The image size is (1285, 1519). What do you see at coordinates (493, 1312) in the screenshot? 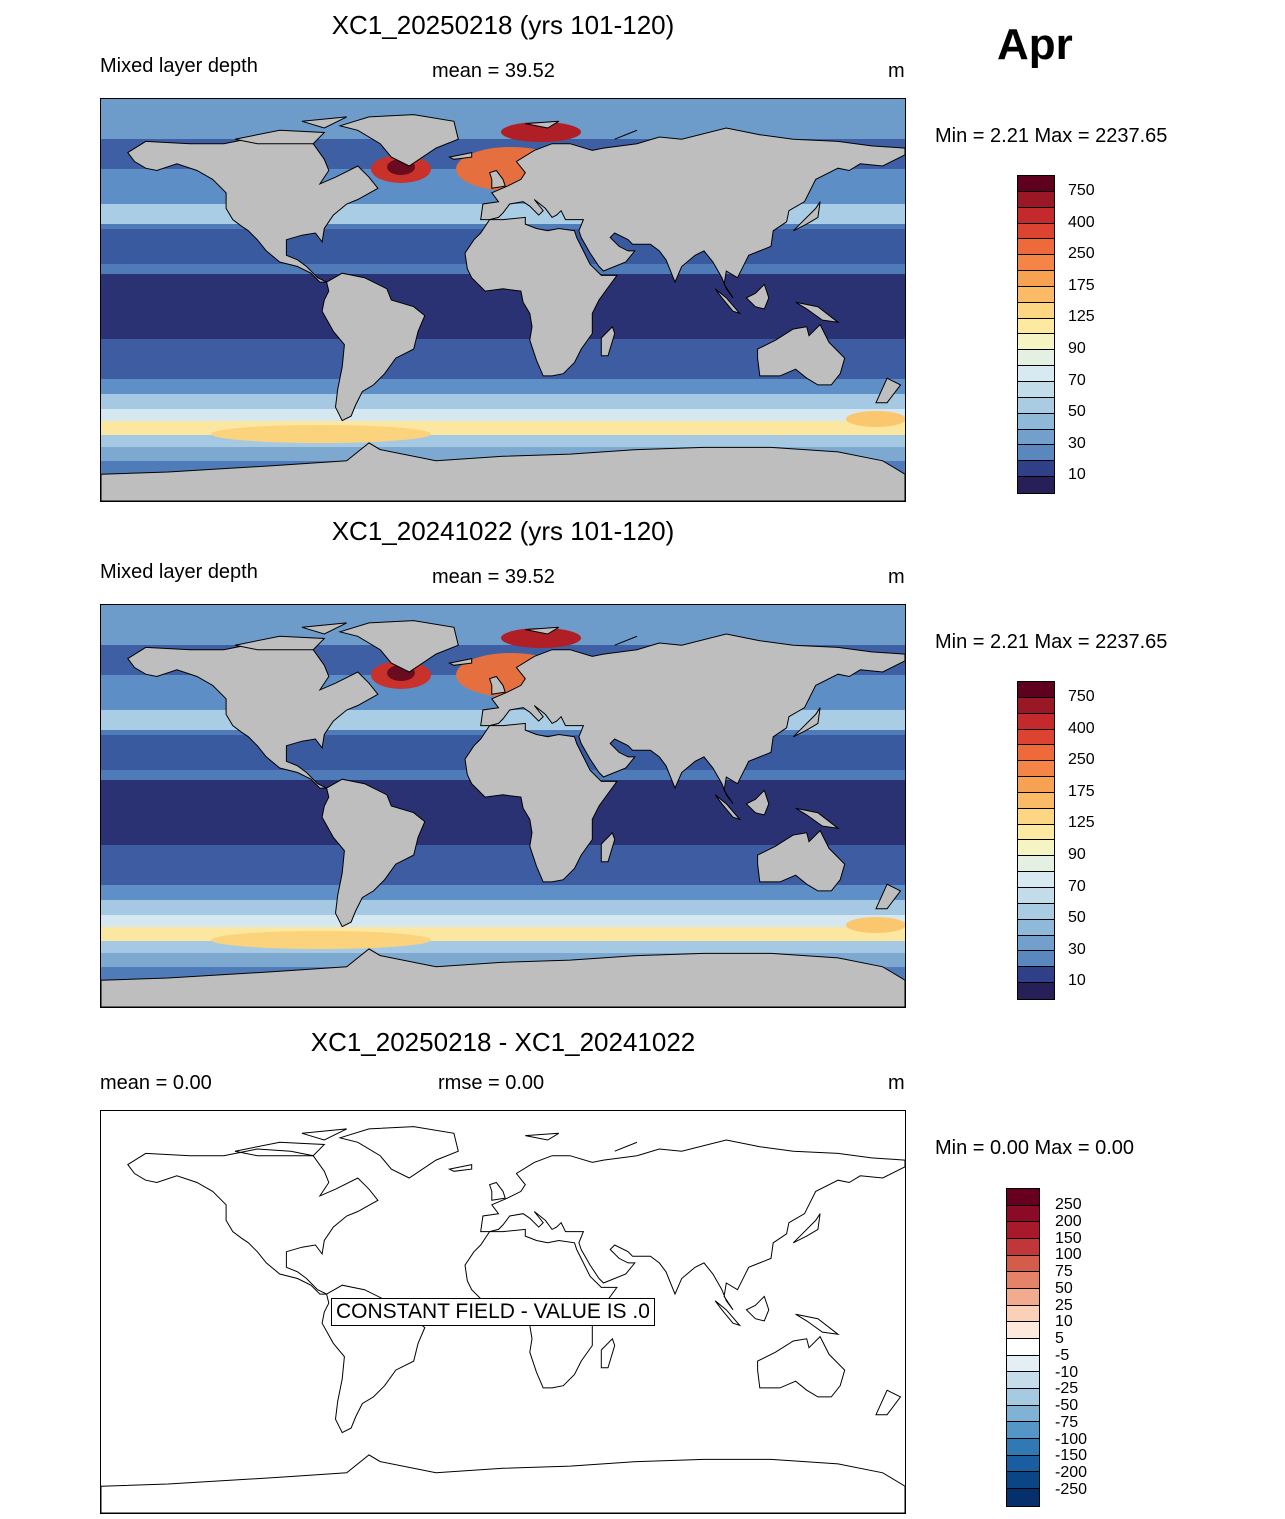
I see `constant-field-stamp: CONSTANT FIELD - VALUE IS .0` at bounding box center [493, 1312].